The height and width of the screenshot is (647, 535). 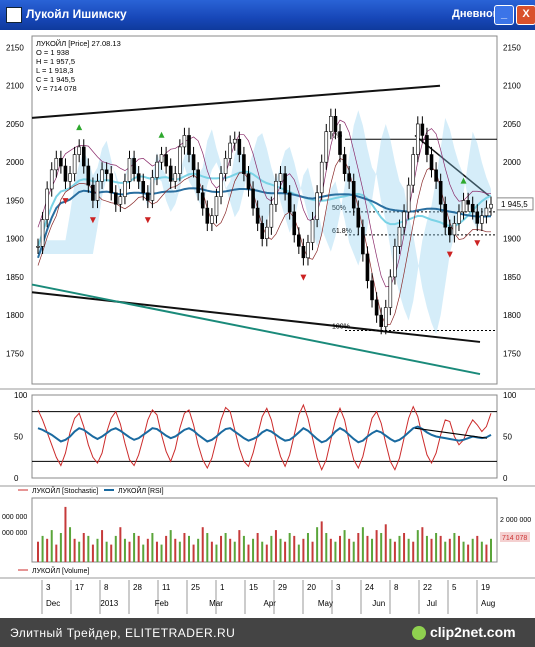 What do you see at coordinates (60, 570) in the screenshot?
I see `volume-legend-label: ЛУКОЙЛ [Volume]` at bounding box center [60, 570].